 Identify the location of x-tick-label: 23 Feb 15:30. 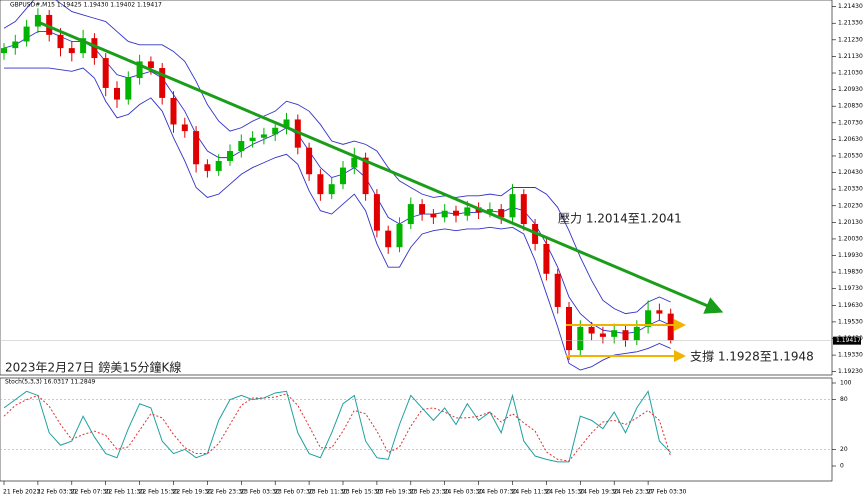
(362, 492).